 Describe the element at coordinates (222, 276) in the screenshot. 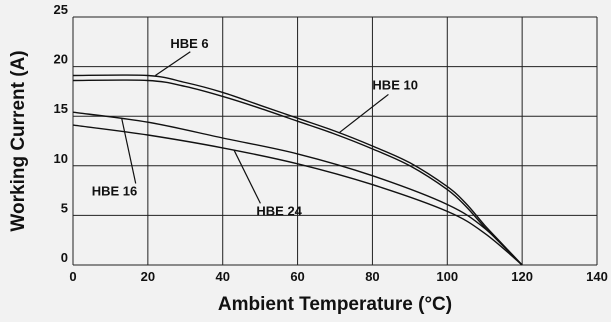

I see `x-tick-label: 40` at that location.